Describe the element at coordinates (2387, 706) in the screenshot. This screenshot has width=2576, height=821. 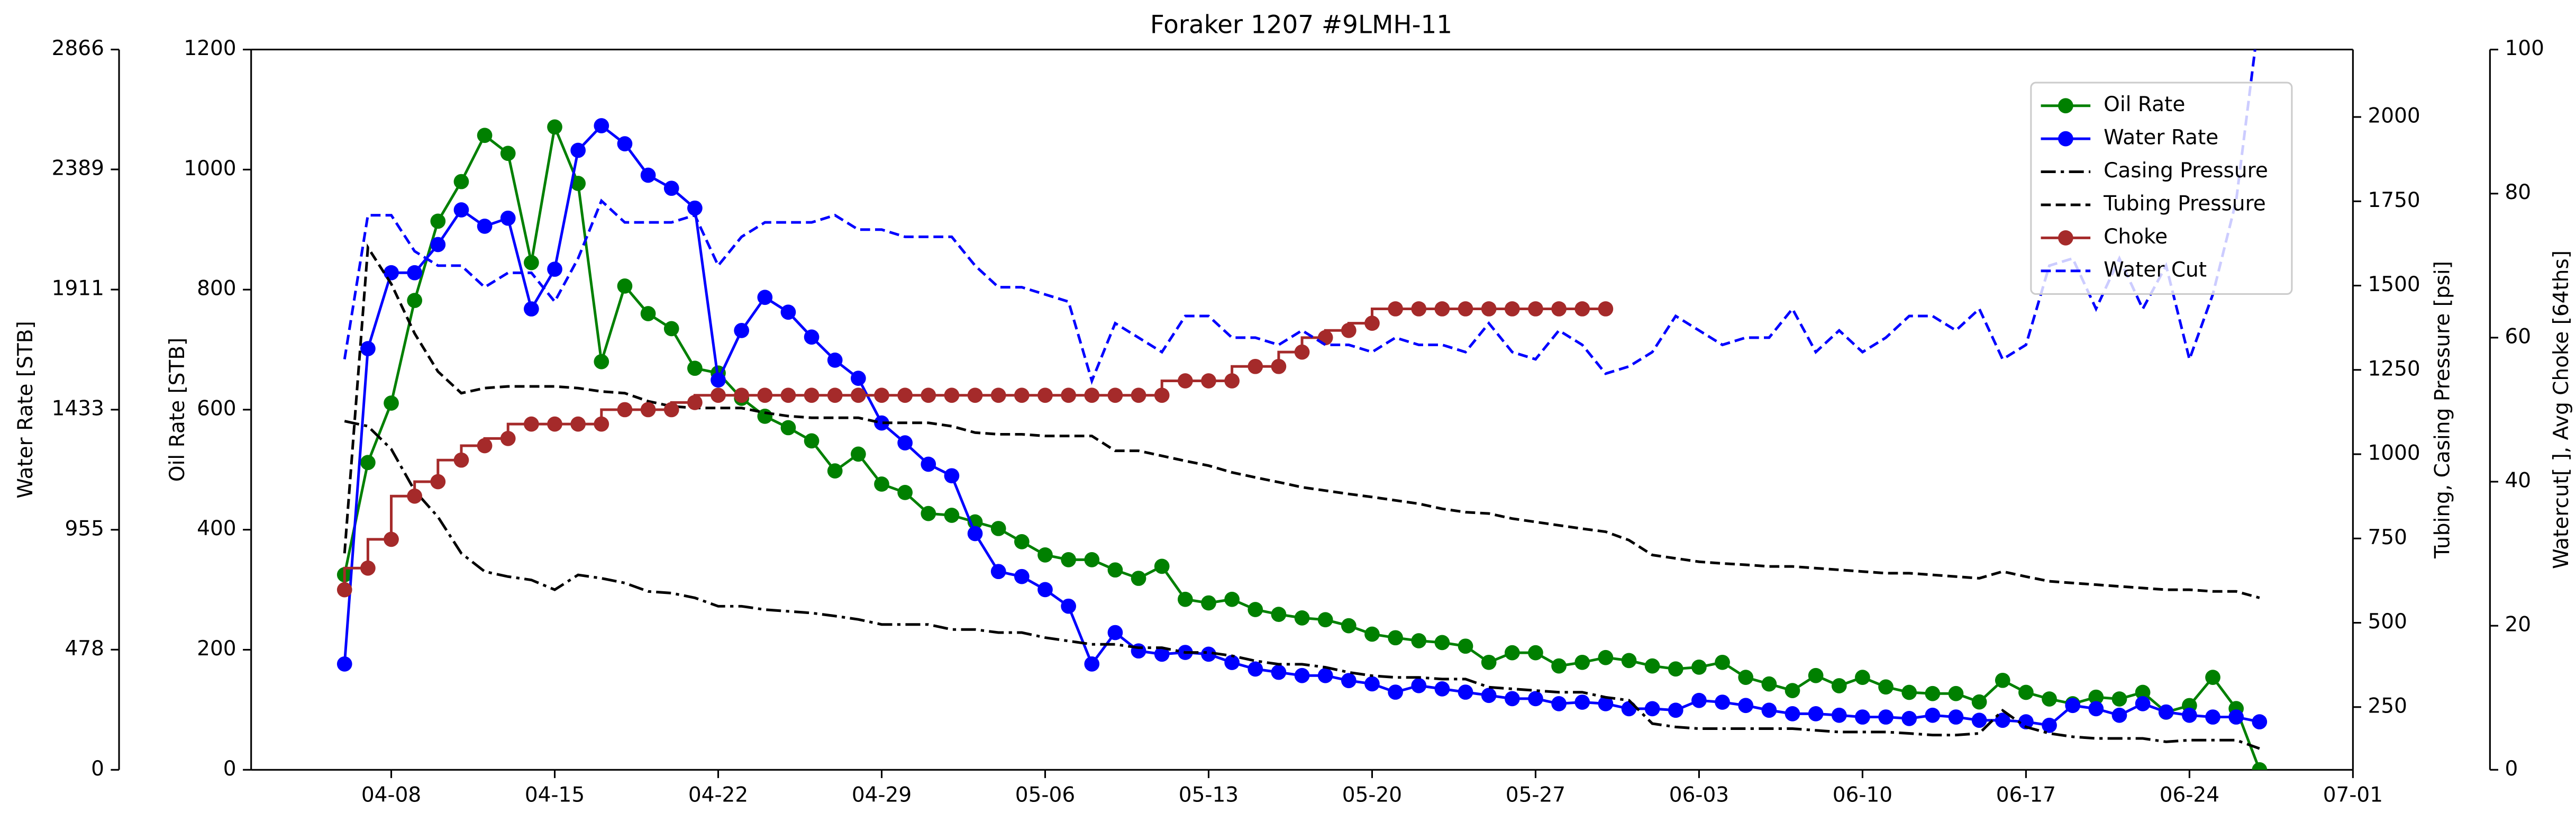
I see `y-tick-label: 250` at that location.